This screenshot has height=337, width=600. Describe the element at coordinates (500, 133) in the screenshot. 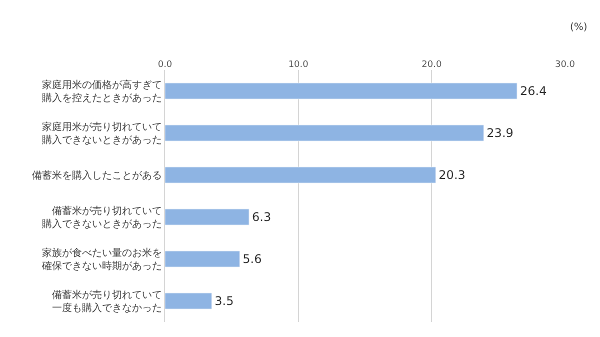

I see `data-label: 23.9` at that location.